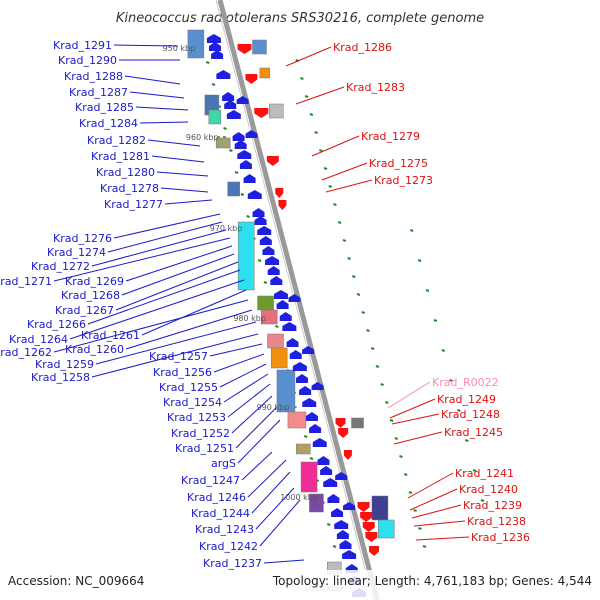 Image resolution: width=600 pixels, height=600 pixels. Describe the element at coordinates (94, 281) in the screenshot. I see `left-gene-label: Krad_1269` at that location.